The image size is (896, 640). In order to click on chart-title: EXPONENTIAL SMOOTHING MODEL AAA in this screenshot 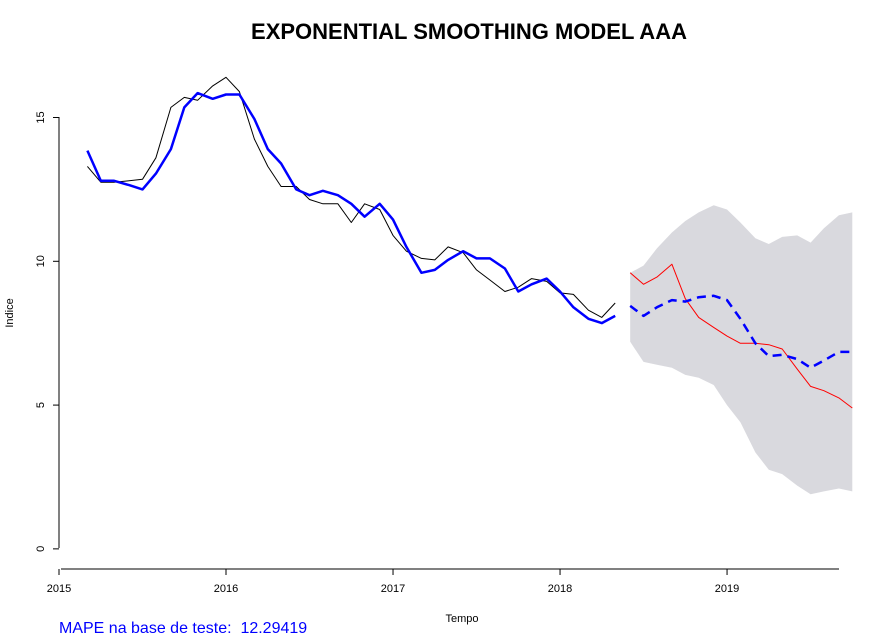, I will do `click(469, 31)`.